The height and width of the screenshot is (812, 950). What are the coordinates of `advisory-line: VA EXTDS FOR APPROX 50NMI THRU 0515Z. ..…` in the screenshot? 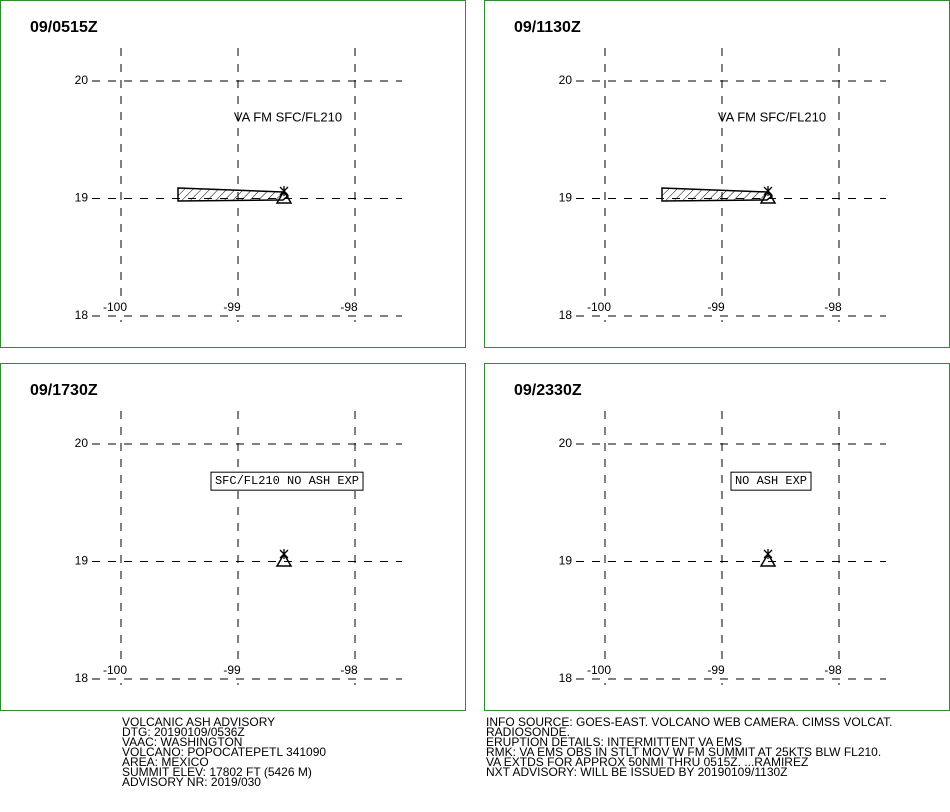 It's located at (647, 762).